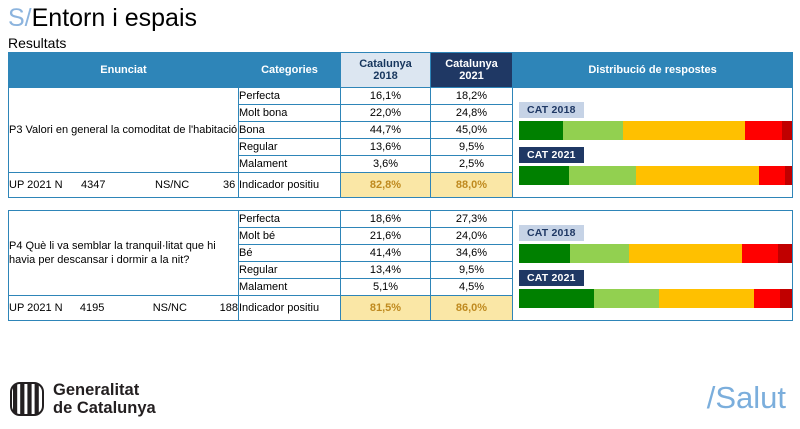 The height and width of the screenshot is (429, 800). What do you see at coordinates (37, 43) in the screenshot?
I see `page-subtitle: Resultats` at bounding box center [37, 43].